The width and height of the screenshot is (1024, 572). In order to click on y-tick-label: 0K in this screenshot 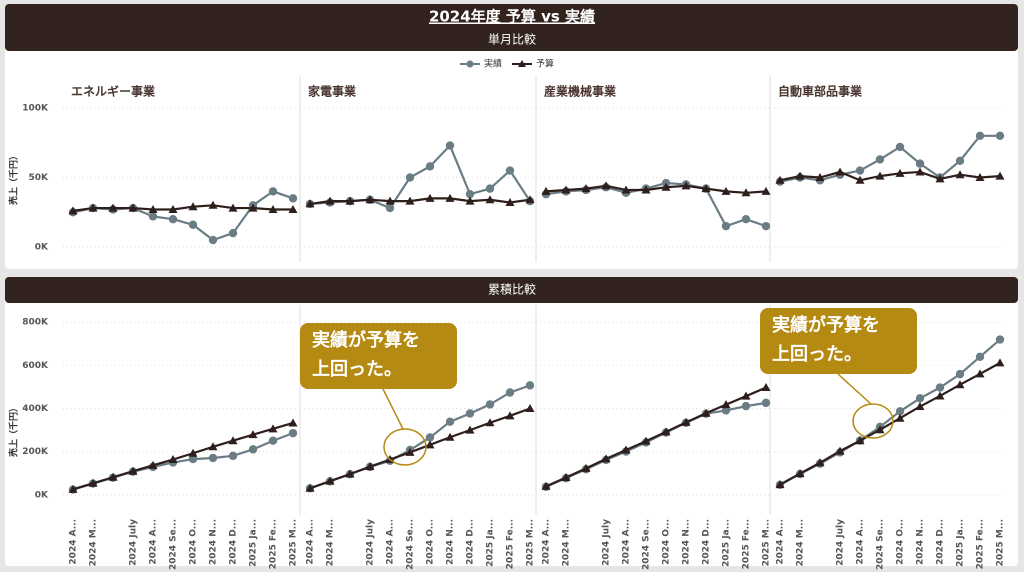, I will do `click(42, 248)`.